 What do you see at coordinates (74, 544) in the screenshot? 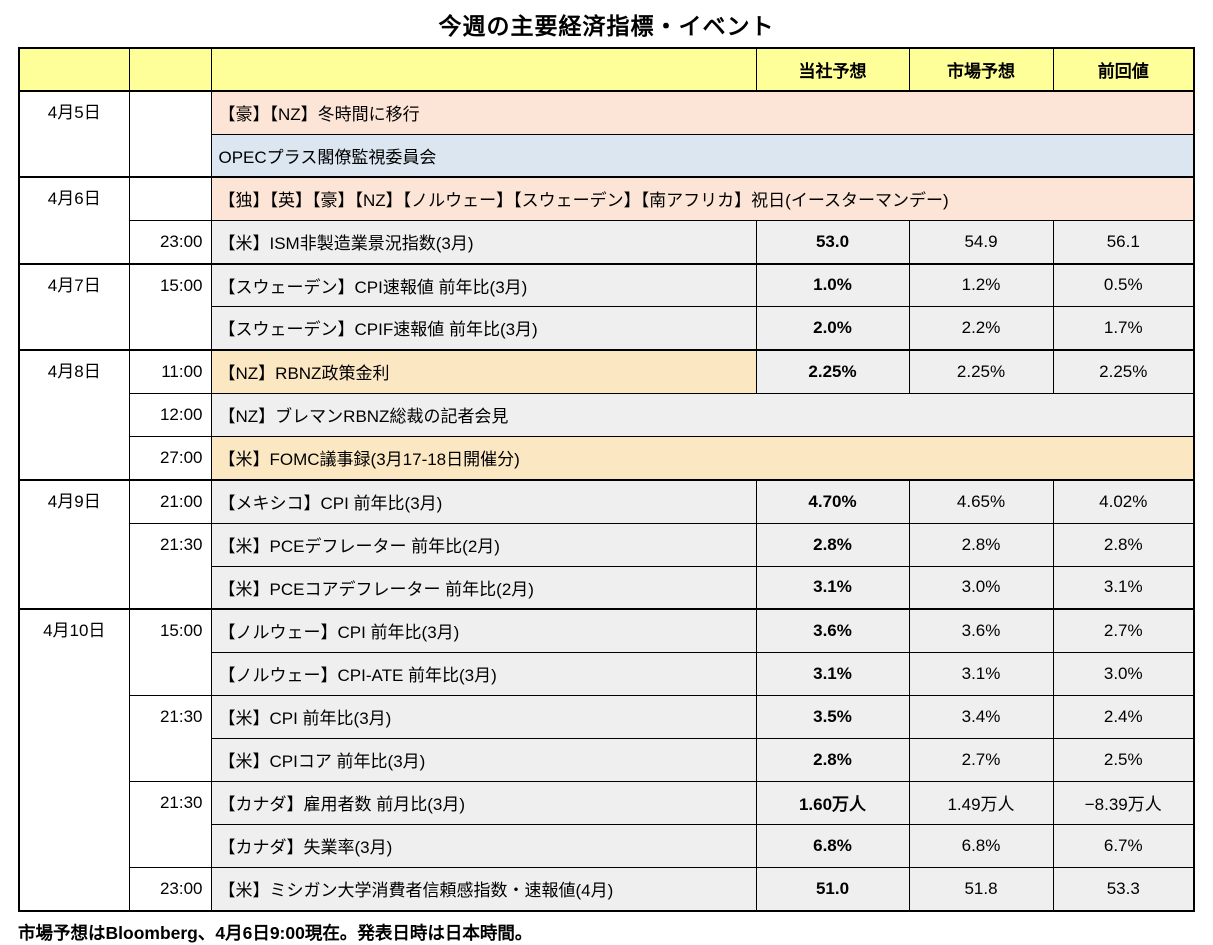
I see `date-cell: 4月9日` at bounding box center [74, 544].